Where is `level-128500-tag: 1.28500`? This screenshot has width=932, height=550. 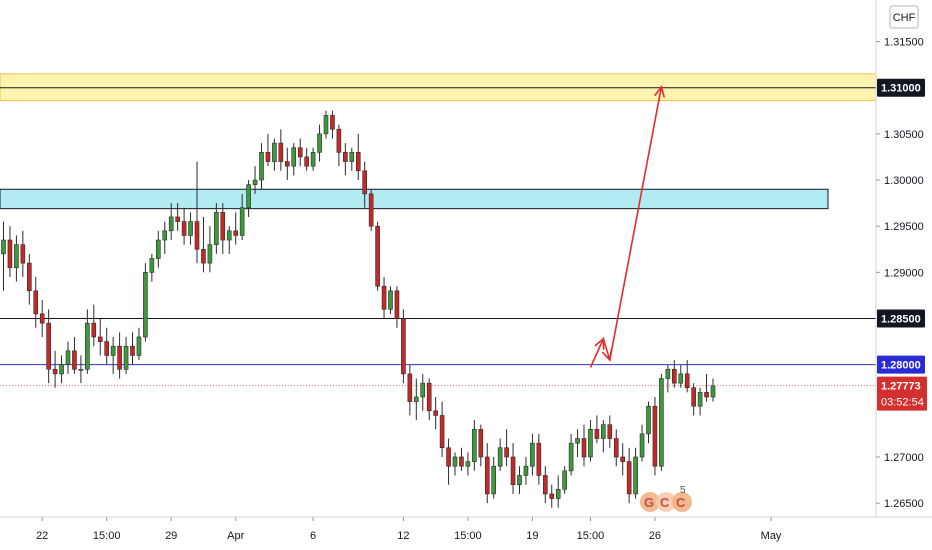
level-128500-tag: 1.28500 is located at coordinates (901, 318).